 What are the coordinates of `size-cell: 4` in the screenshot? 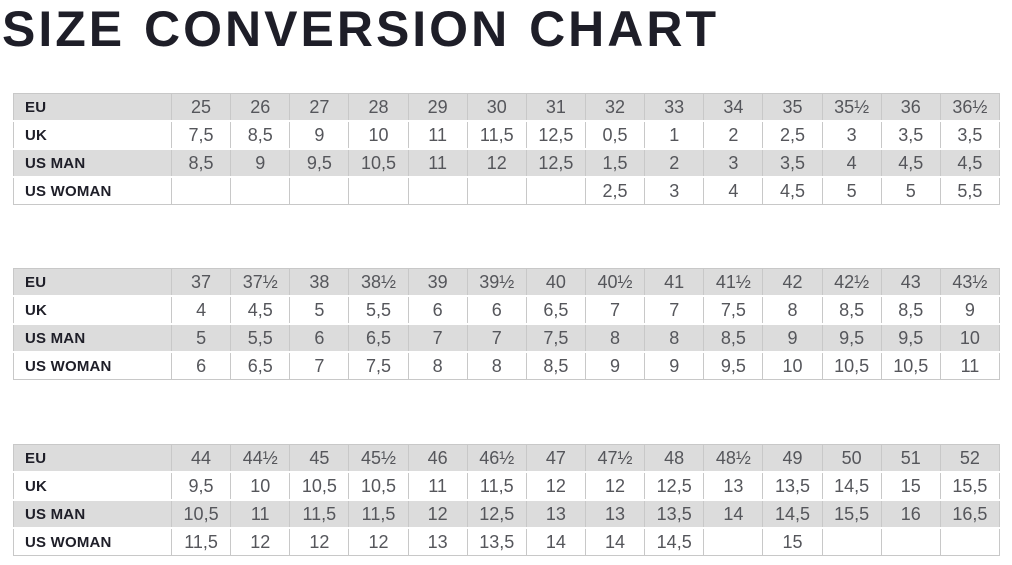 It's located at (851, 163).